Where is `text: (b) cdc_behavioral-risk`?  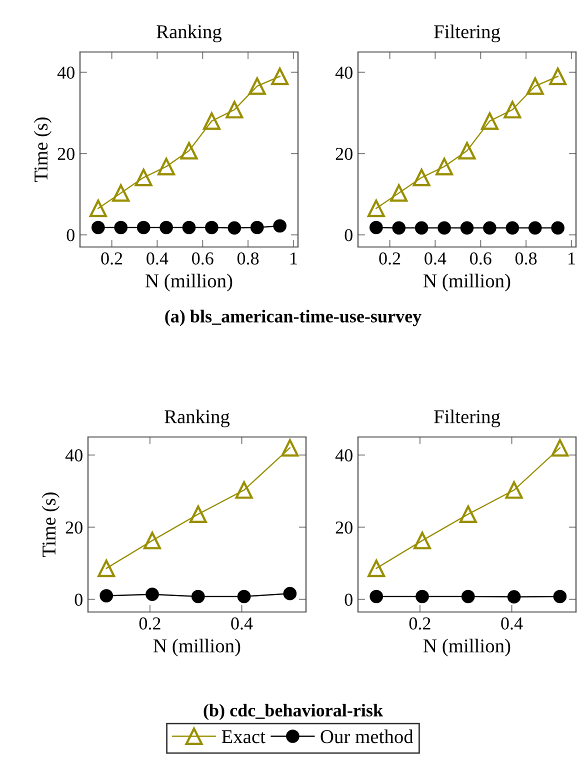
text: (b) cdc_behavioral-risk is located at coordinates (293, 712).